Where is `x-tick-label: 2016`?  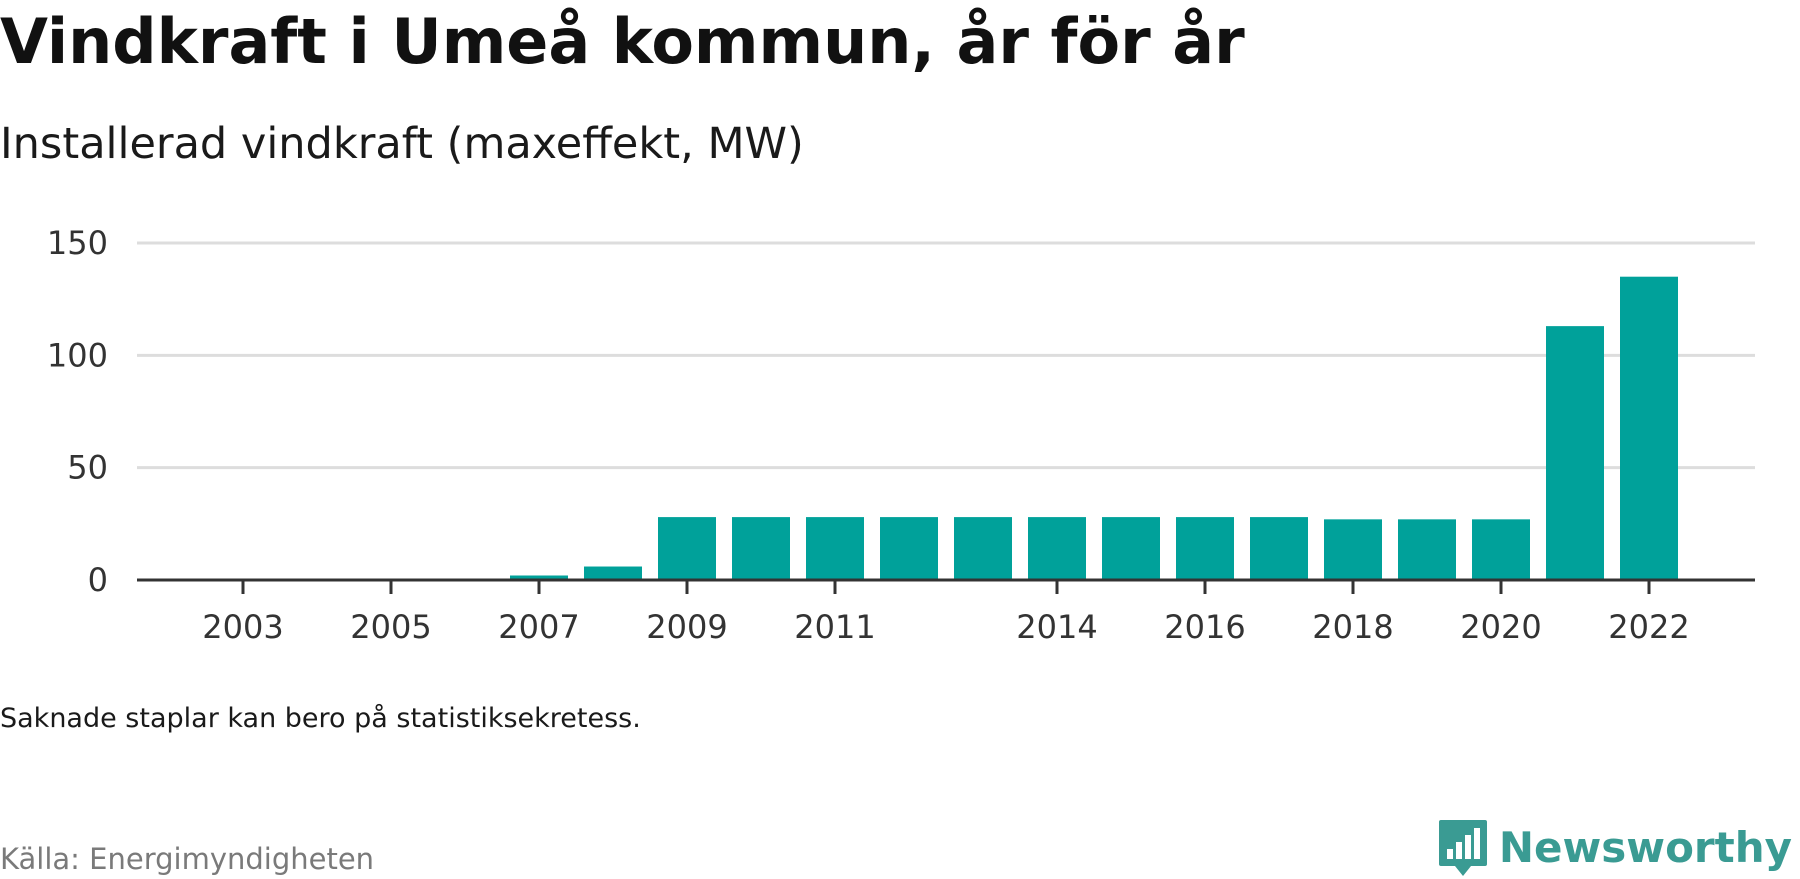
x-tick-label: 2016 is located at coordinates (1204, 627).